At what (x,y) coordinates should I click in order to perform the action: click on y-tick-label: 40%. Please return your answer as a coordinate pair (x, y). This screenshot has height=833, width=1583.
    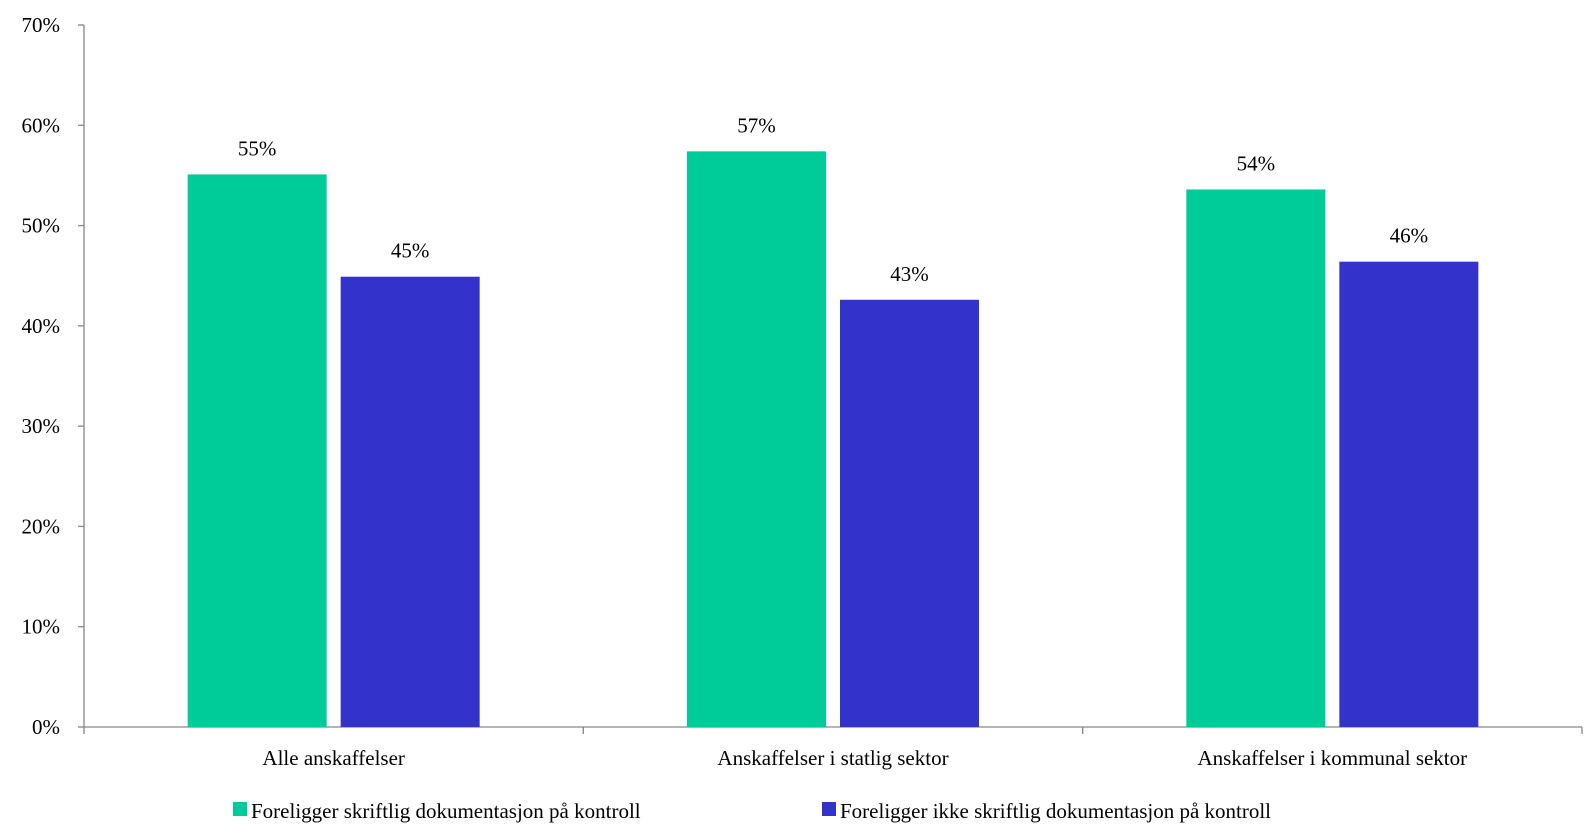
    Looking at the image, I should click on (41, 326).